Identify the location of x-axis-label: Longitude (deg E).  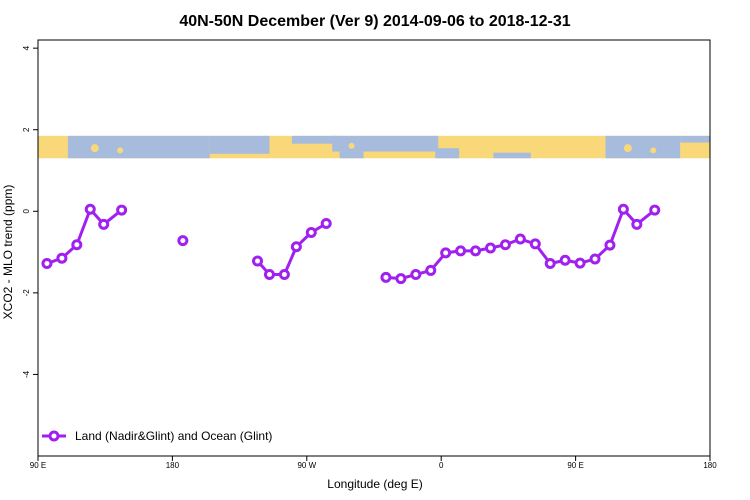
(374, 484).